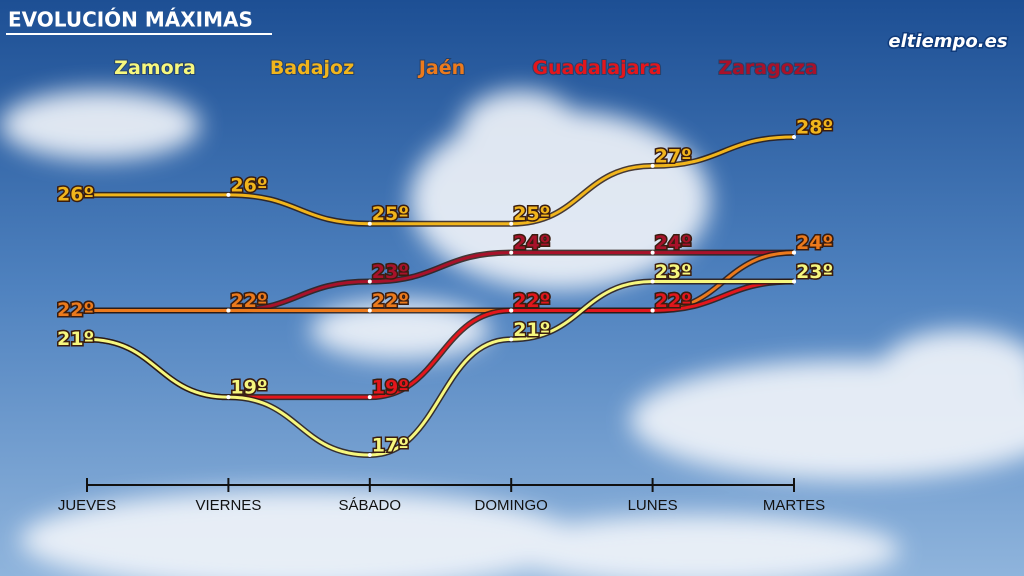 The height and width of the screenshot is (576, 1024). What do you see at coordinates (130, 20) in the screenshot?
I see `chart-title: EVOLUCIÓN MÁXIMAS` at bounding box center [130, 20].